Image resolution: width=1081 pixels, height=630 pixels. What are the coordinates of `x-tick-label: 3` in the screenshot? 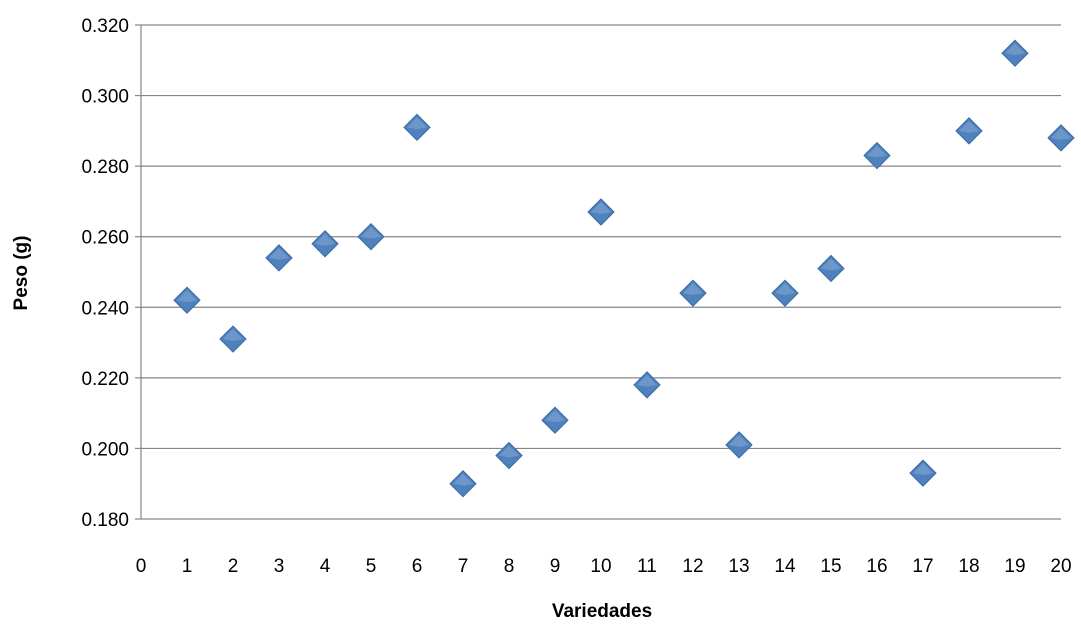 It's located at (279, 566).